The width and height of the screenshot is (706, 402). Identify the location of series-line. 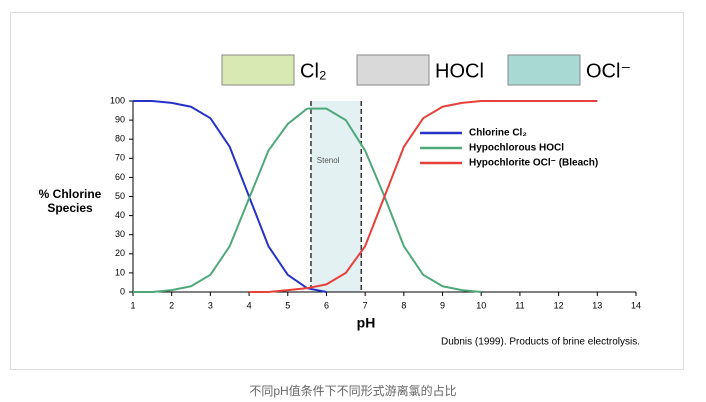
(230, 196).